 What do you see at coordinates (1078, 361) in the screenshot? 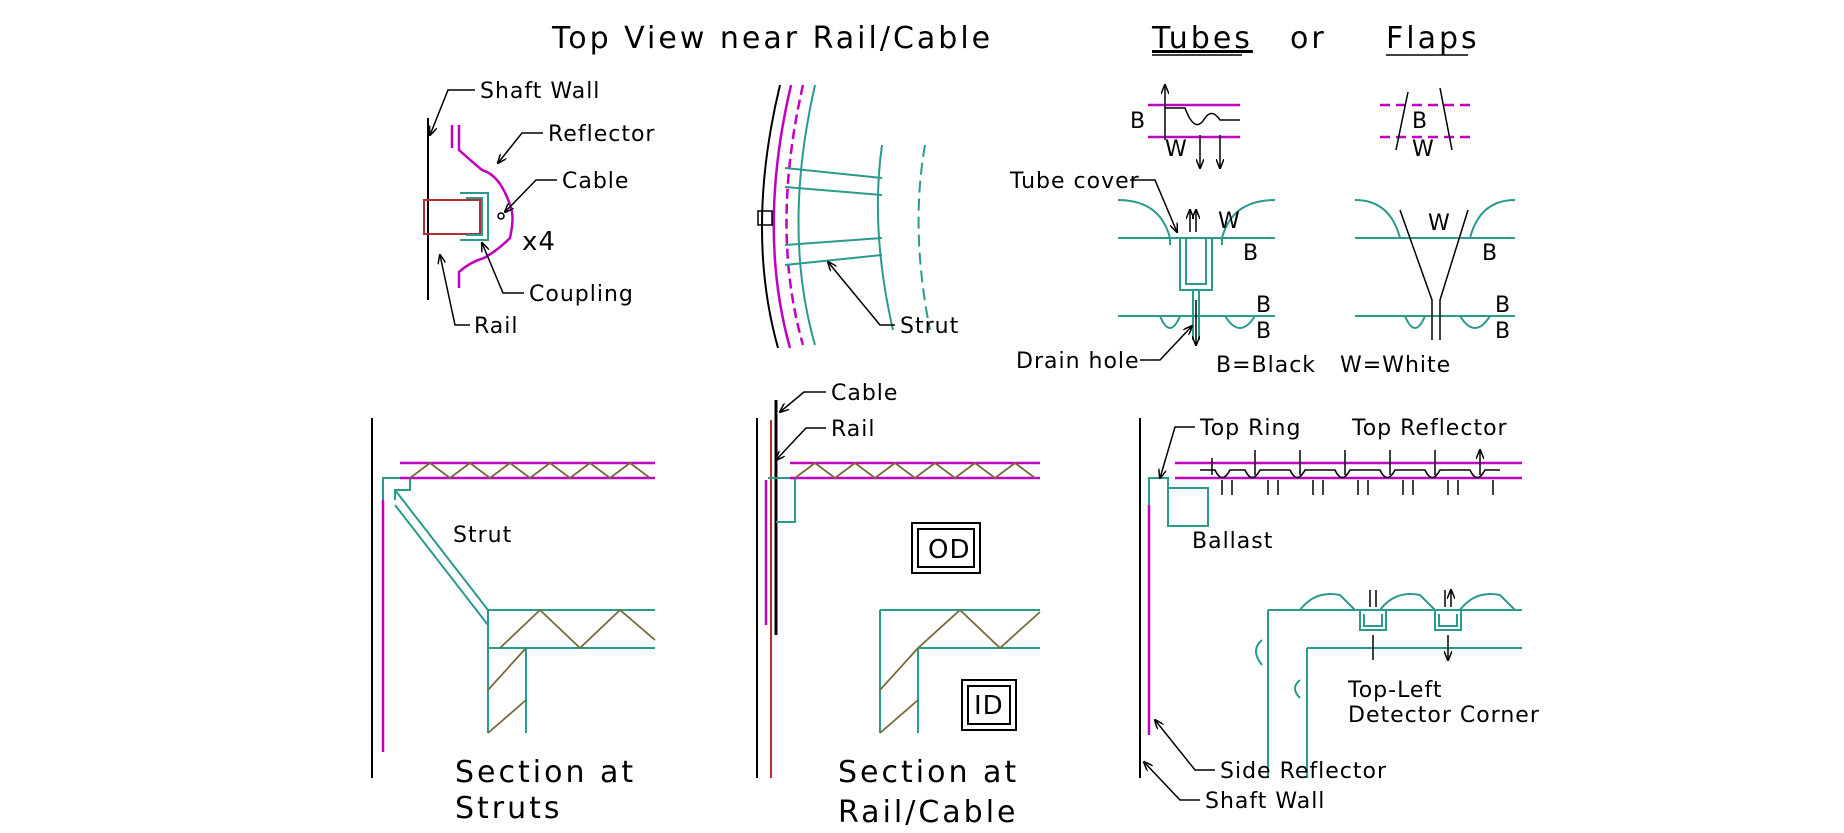
I see `drain-hole-label: Drain hole` at bounding box center [1078, 361].